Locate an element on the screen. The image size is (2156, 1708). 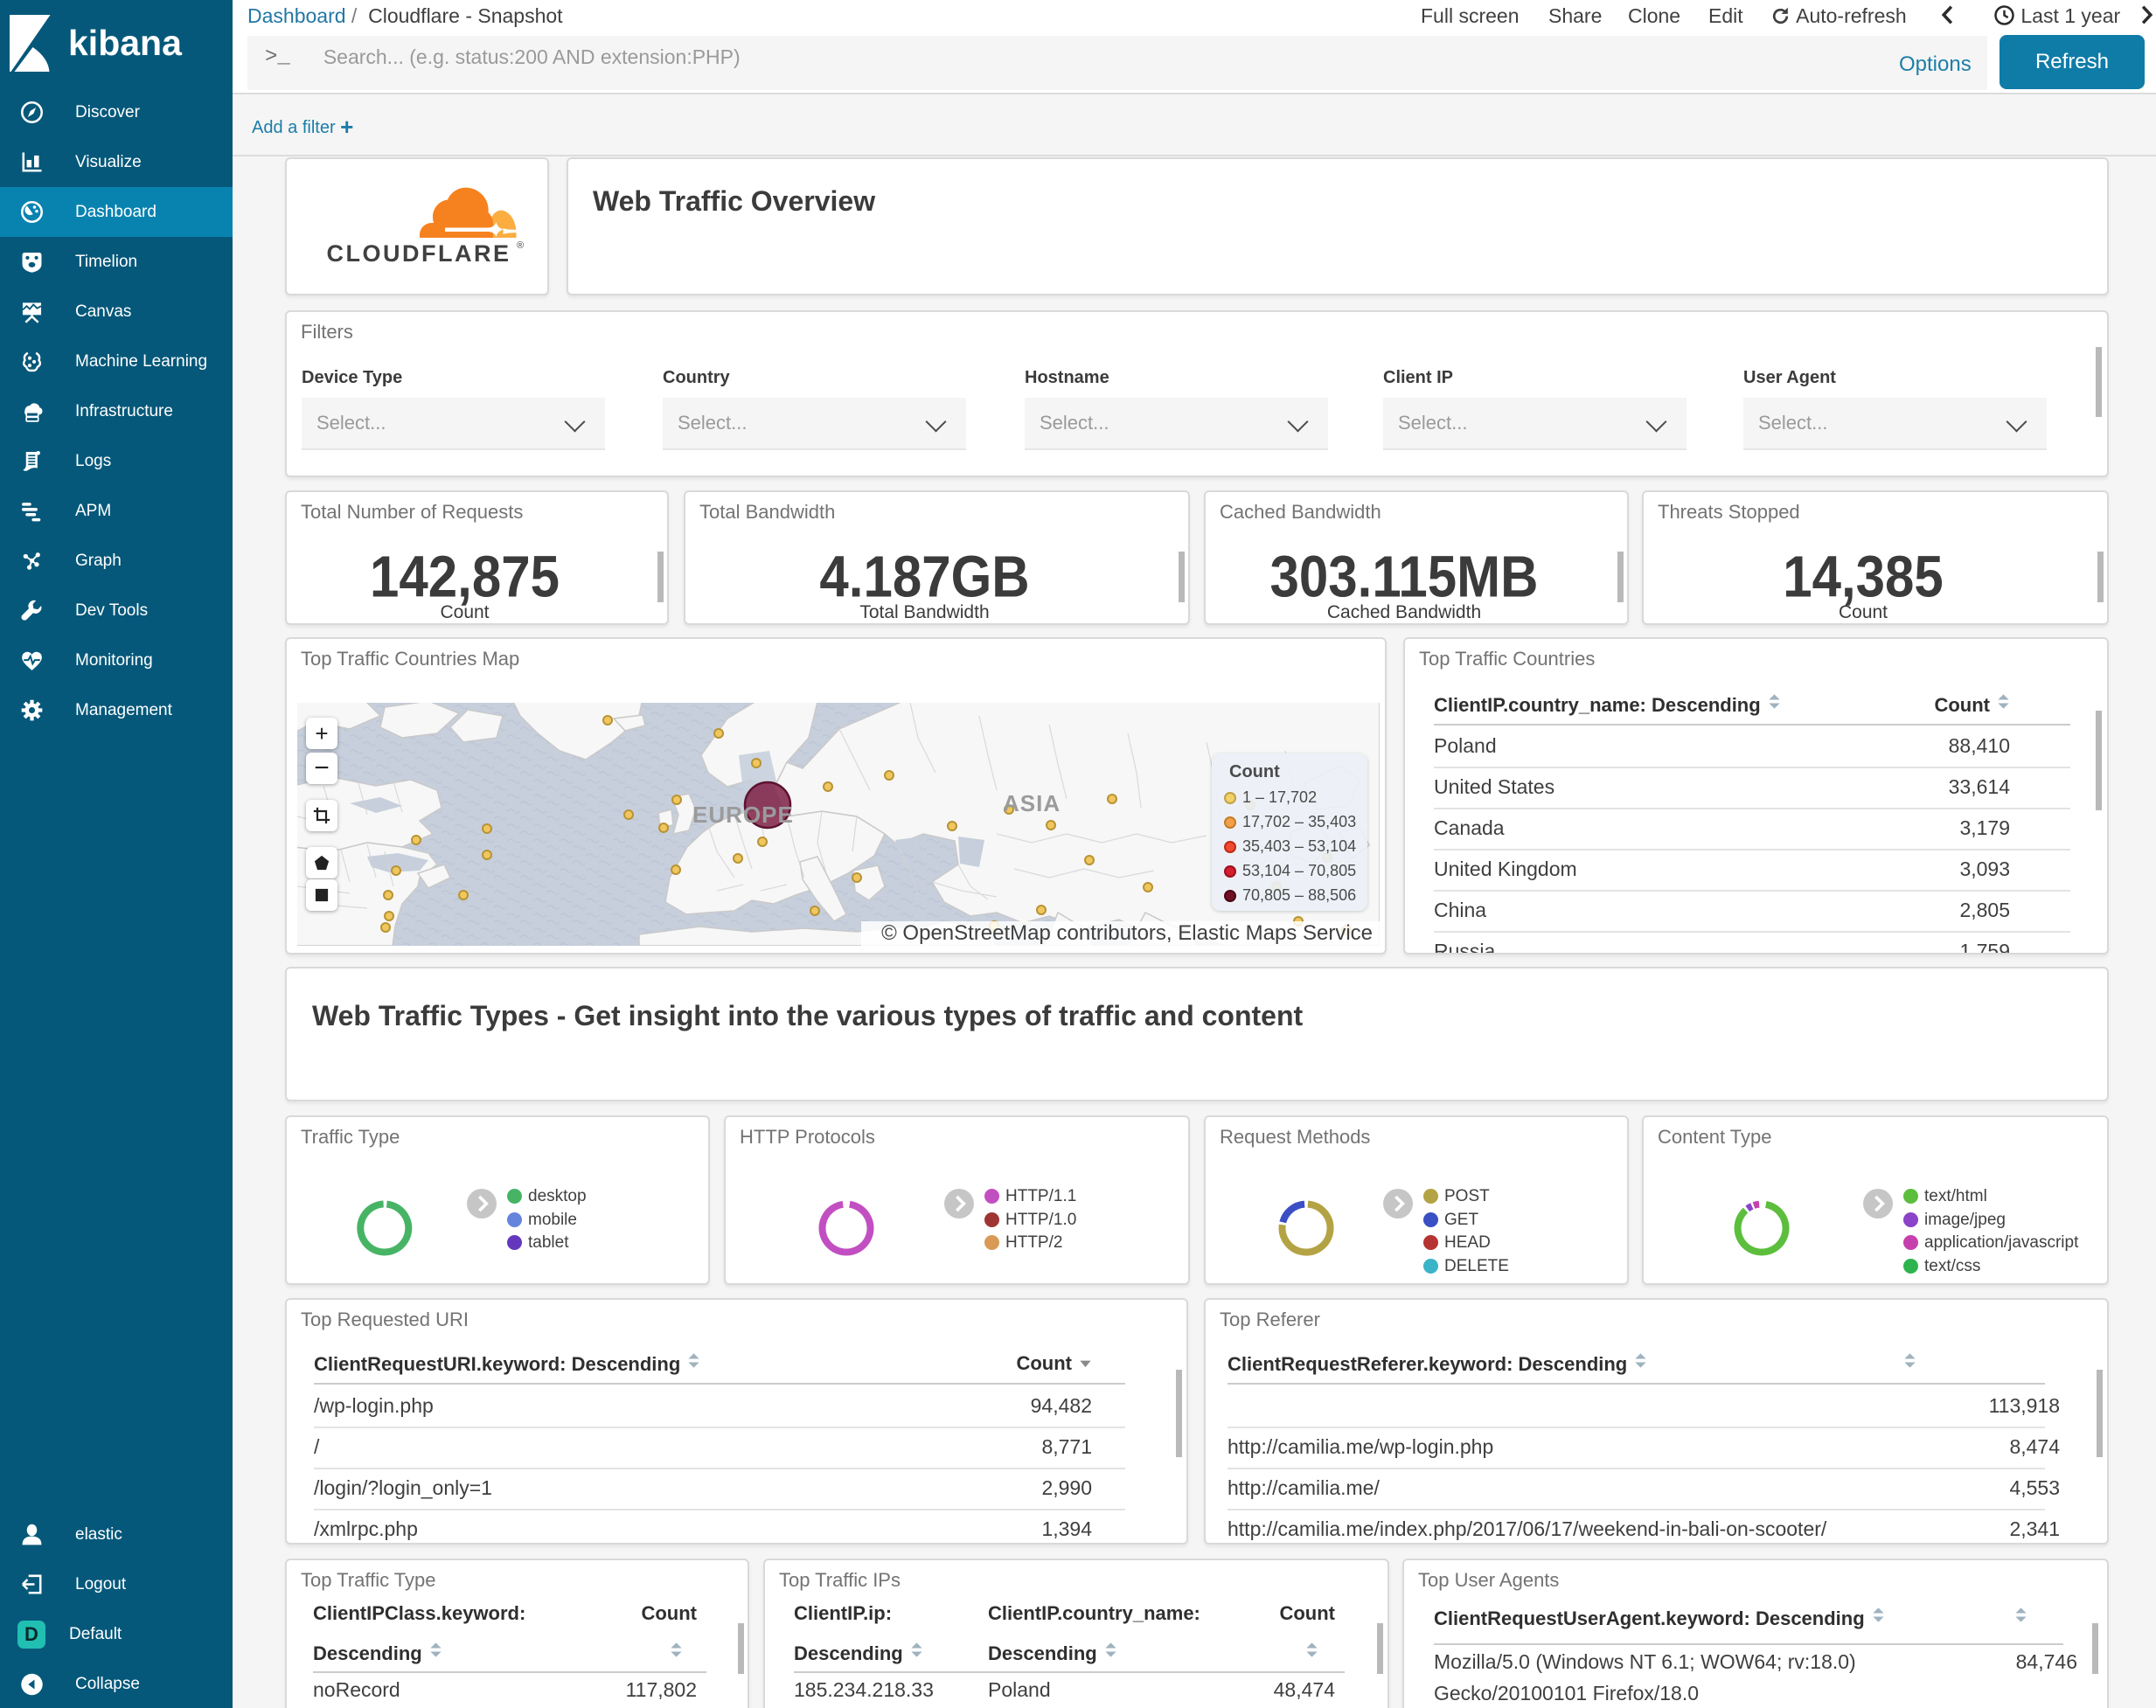
svg-text: EUROPE is located at coordinates (743, 815).